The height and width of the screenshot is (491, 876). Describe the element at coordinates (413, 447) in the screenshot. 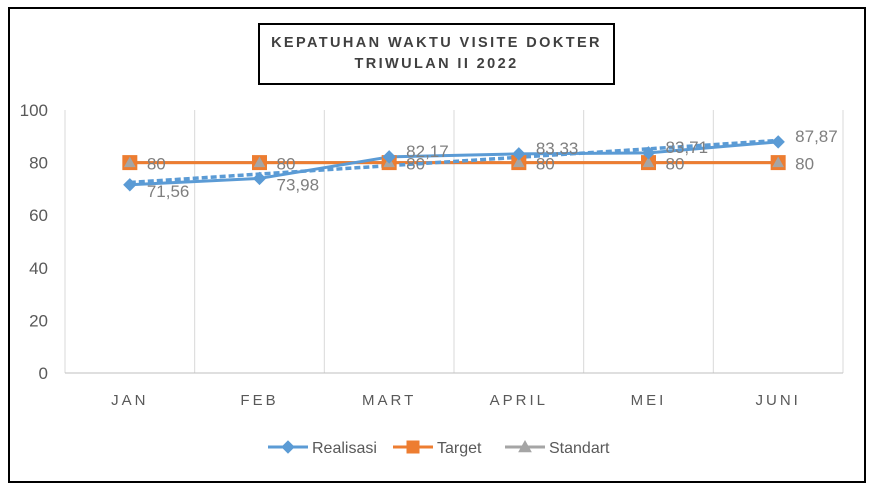

I see `legend-marker-target` at that location.